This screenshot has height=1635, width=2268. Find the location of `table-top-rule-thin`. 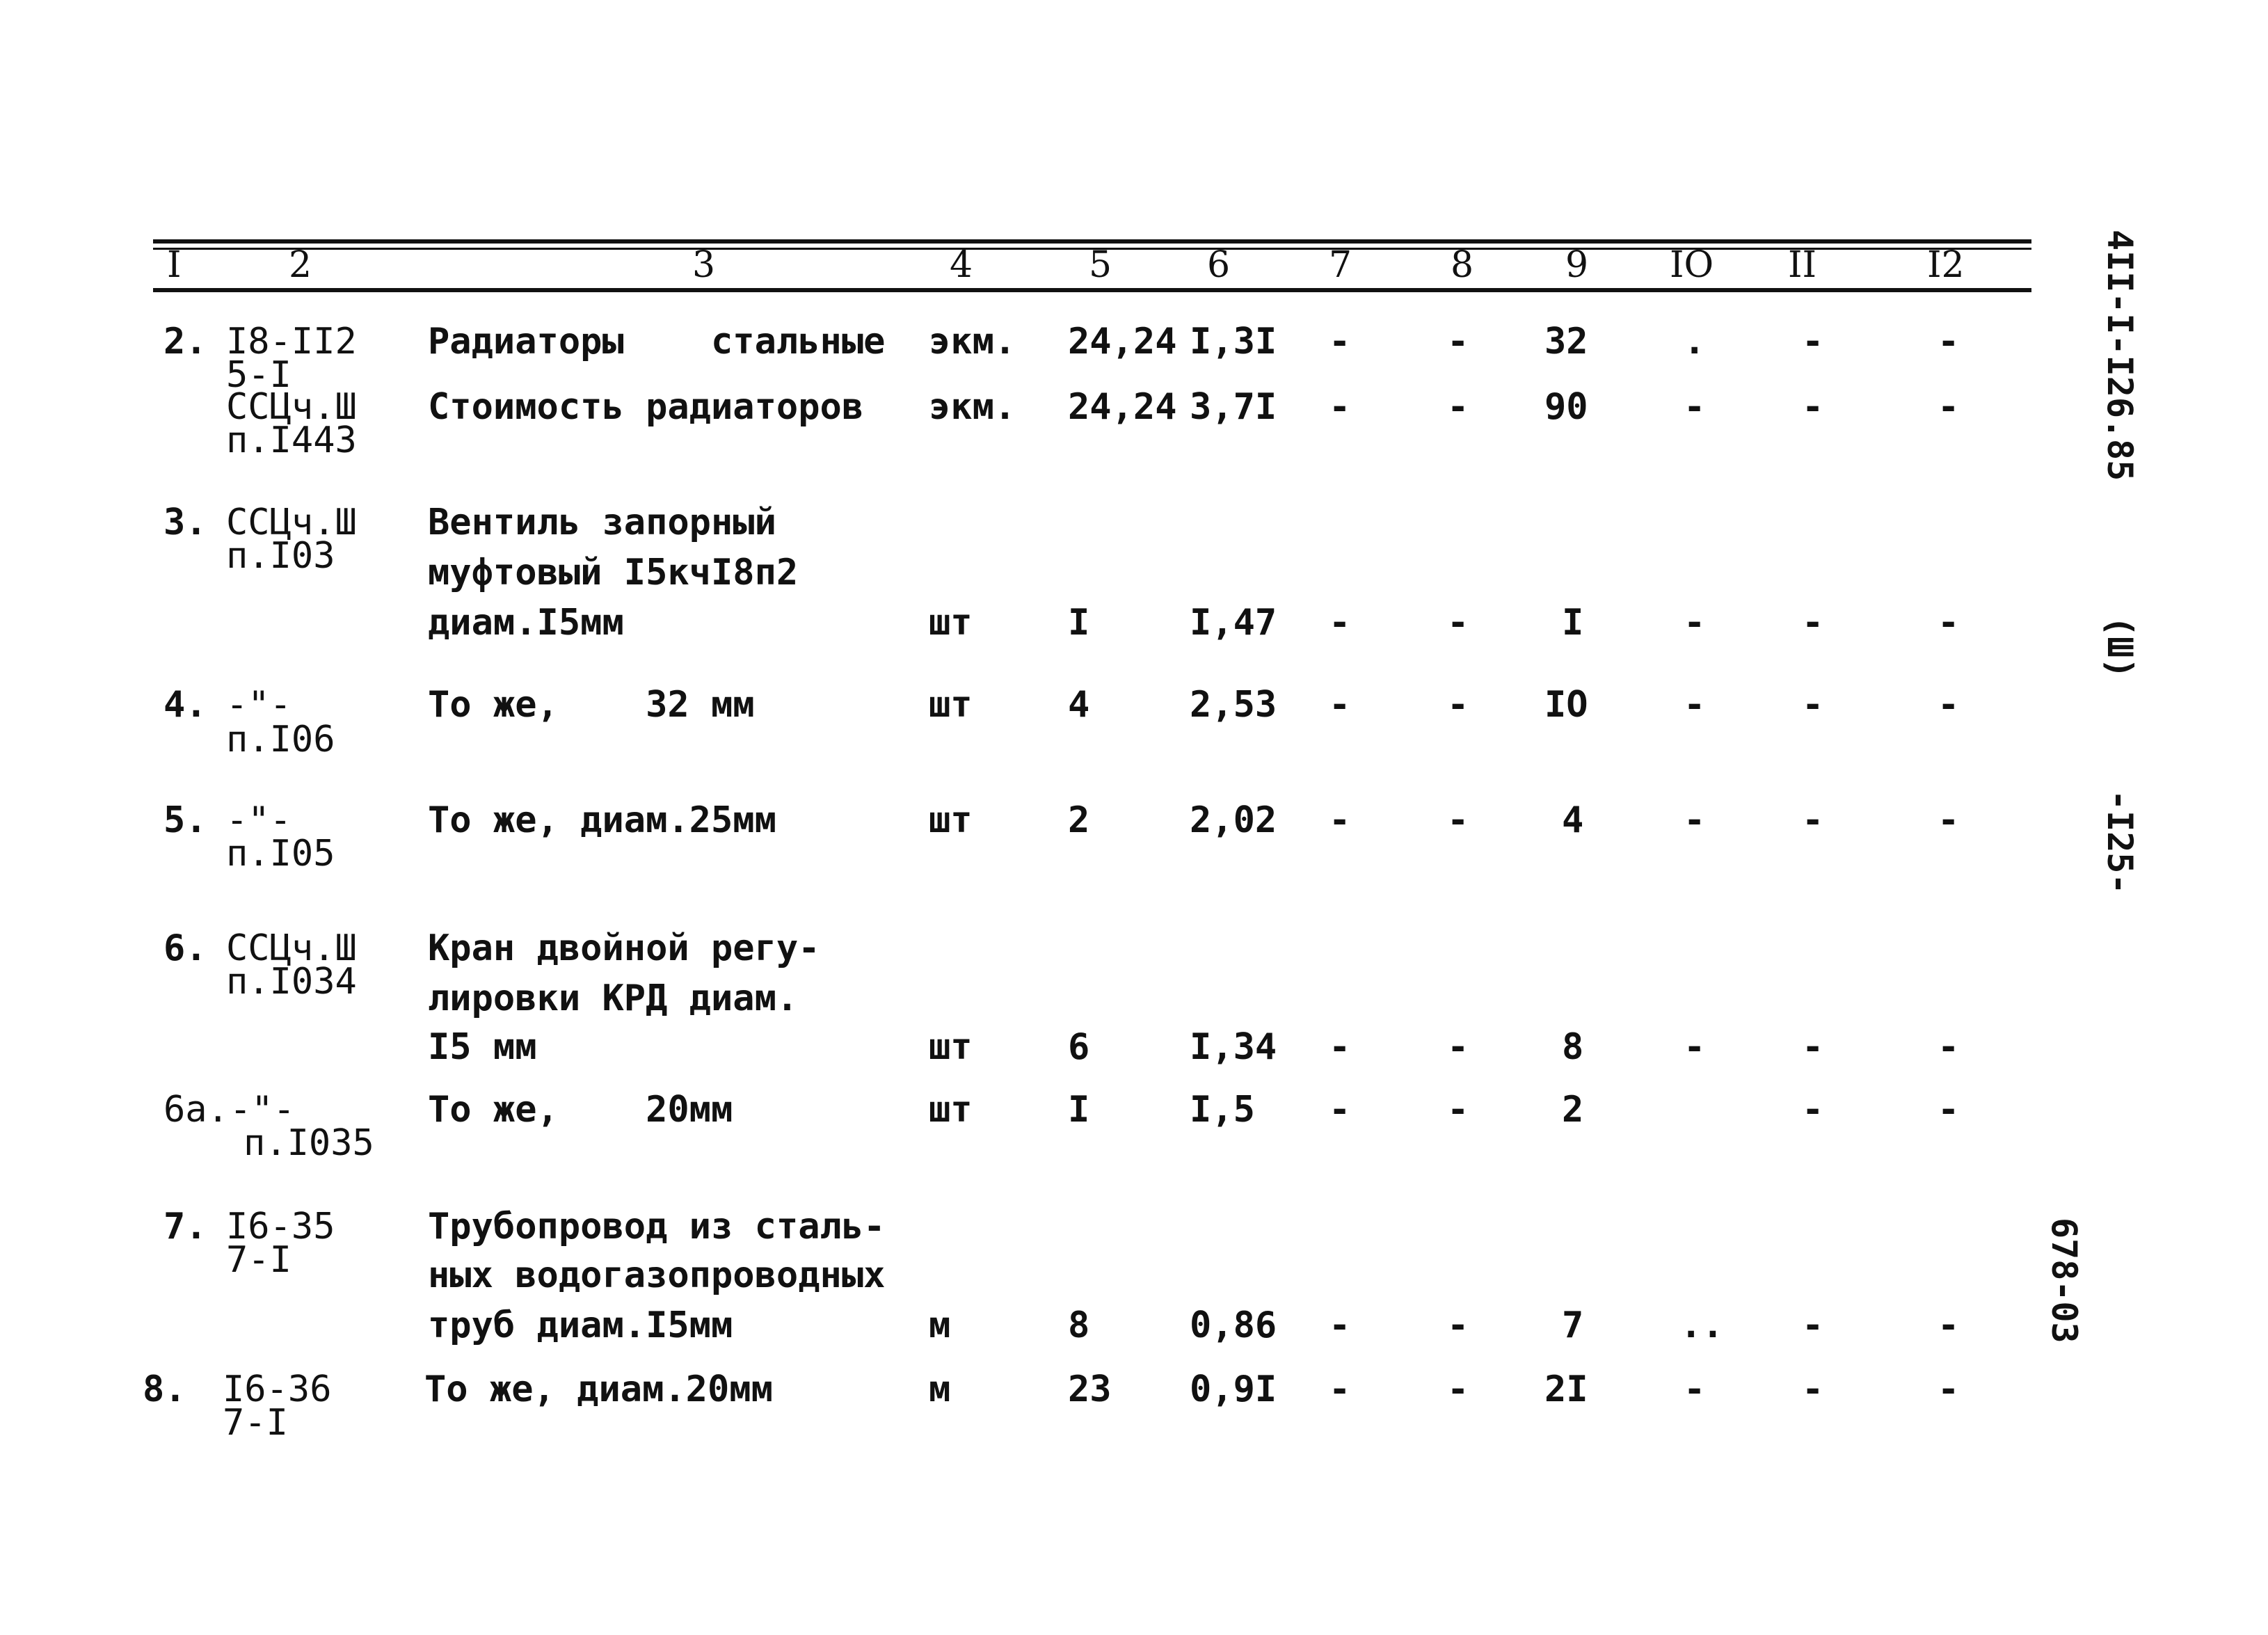

table-top-rule-thin is located at coordinates (1092, 249).